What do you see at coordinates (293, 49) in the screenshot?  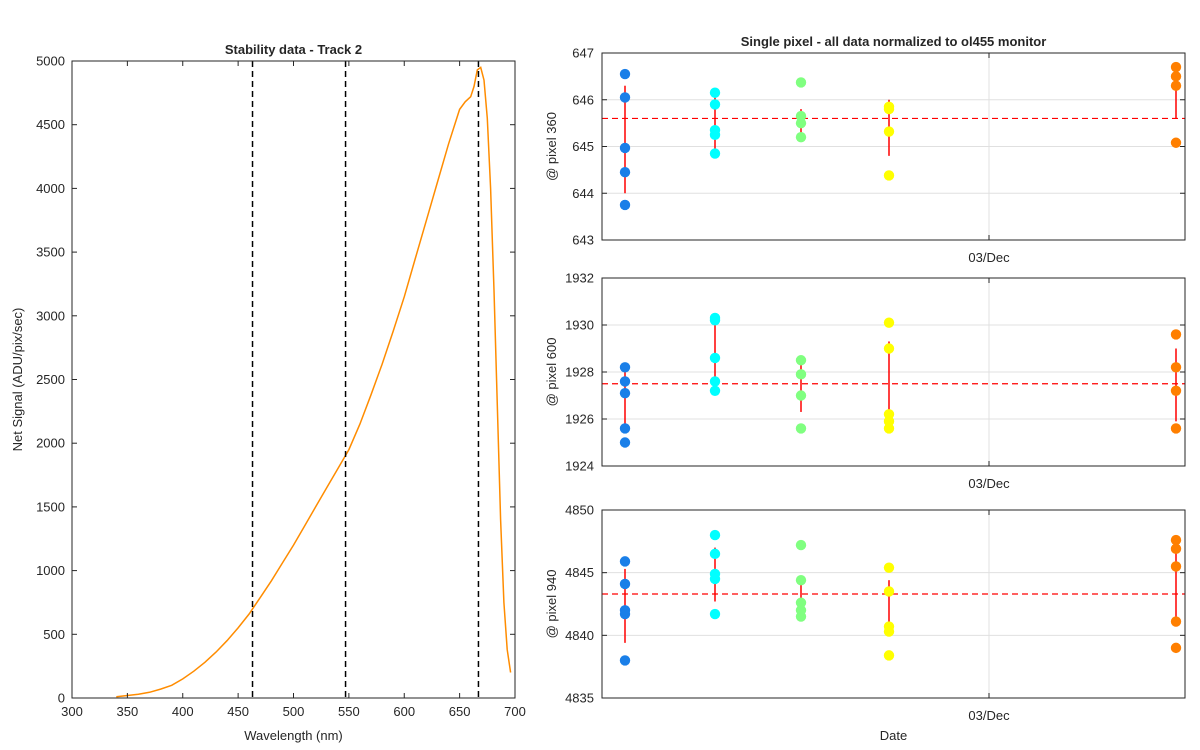 I see `spectrum-plot-title: Stability data - Track 2` at bounding box center [293, 49].